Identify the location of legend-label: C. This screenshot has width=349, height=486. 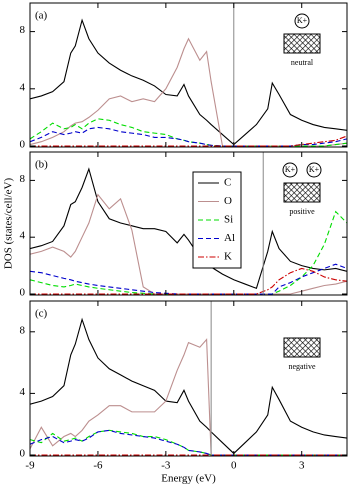
(227, 183).